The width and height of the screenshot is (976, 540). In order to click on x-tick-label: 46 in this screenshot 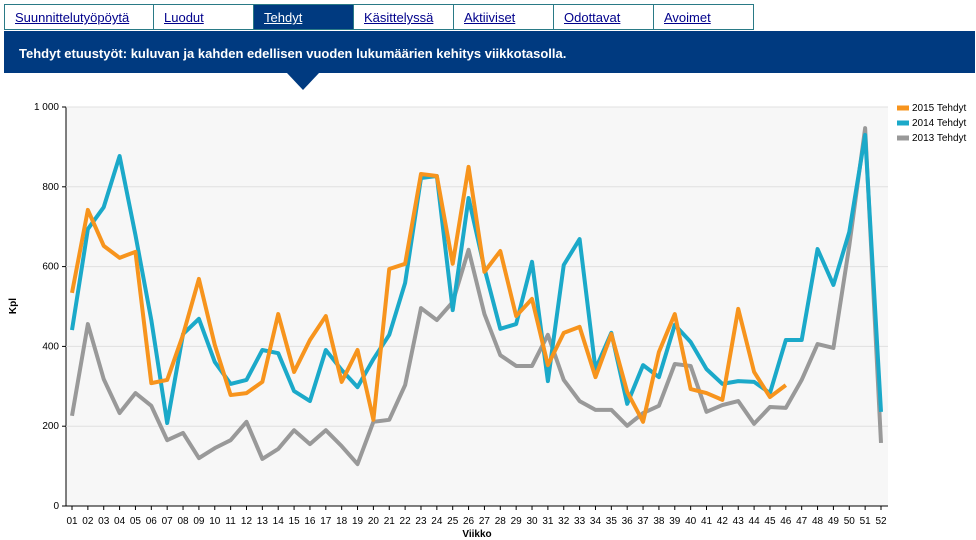, I will do `click(786, 521)`.